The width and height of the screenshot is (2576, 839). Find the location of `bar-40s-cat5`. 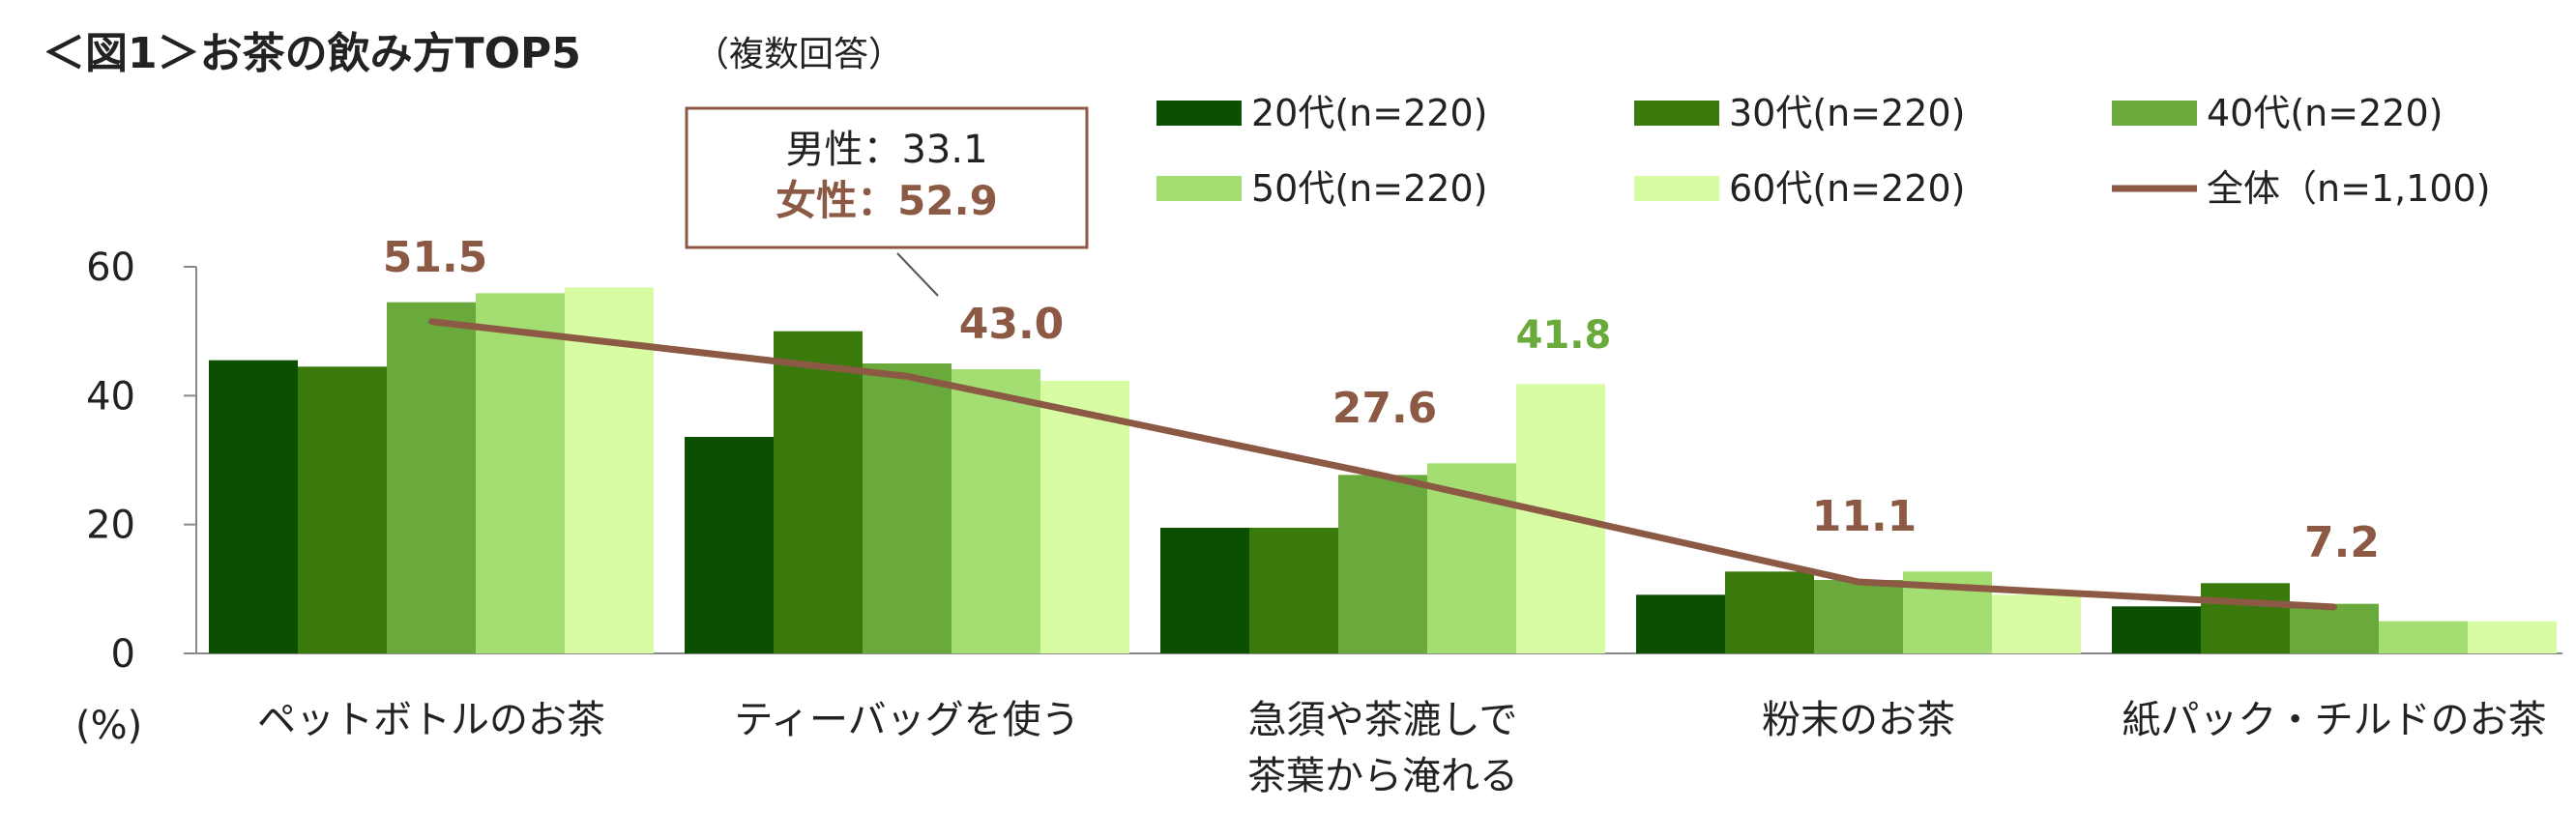

bar-40s-cat5 is located at coordinates (2334, 628).